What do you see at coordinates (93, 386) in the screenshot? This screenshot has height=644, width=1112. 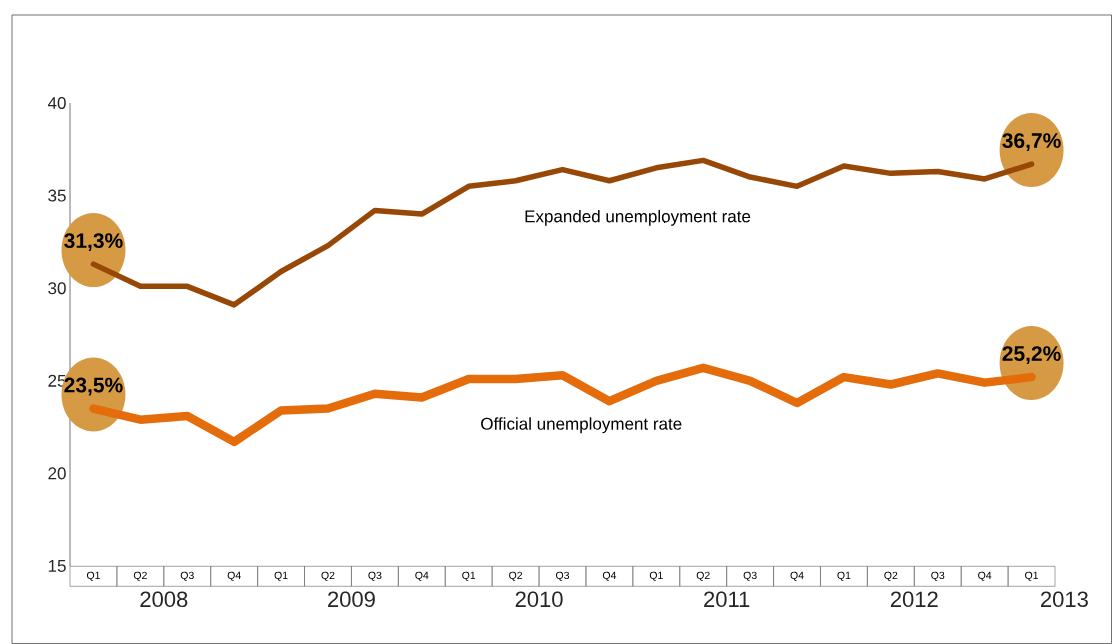 I see `data-label: 23,5%` at bounding box center [93, 386].